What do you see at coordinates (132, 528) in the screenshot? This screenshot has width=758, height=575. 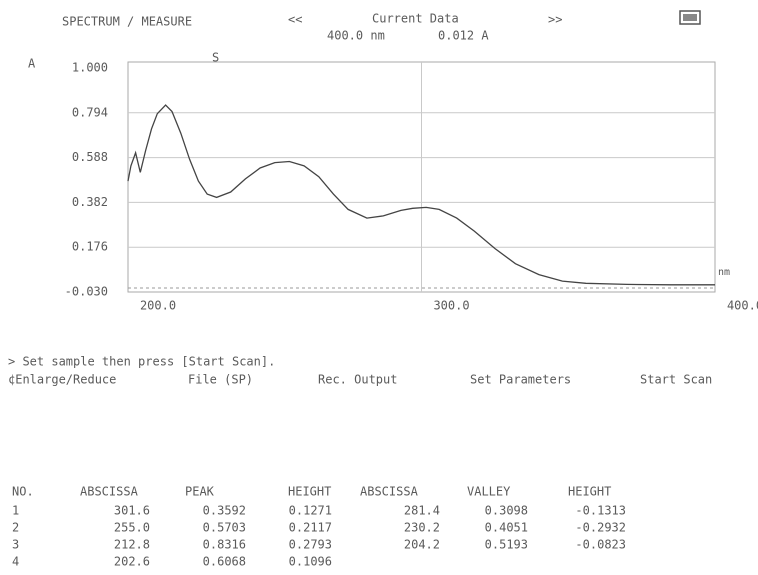 I see `table-cell: 255.0` at bounding box center [132, 528].